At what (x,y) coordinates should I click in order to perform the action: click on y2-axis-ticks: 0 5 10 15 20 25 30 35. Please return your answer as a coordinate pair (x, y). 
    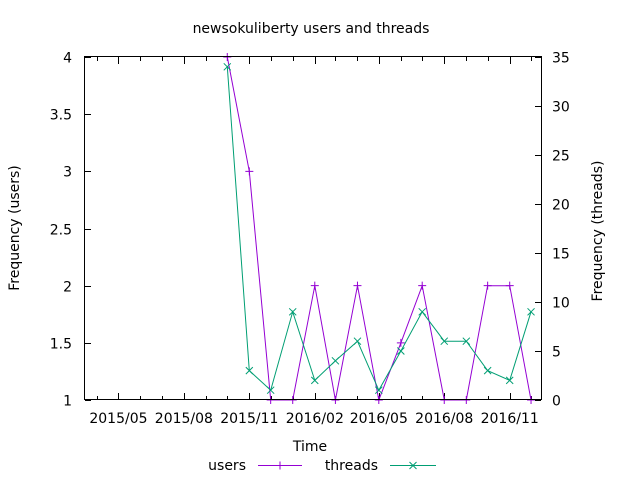
    Looking at the image, I should click on (552, 230).